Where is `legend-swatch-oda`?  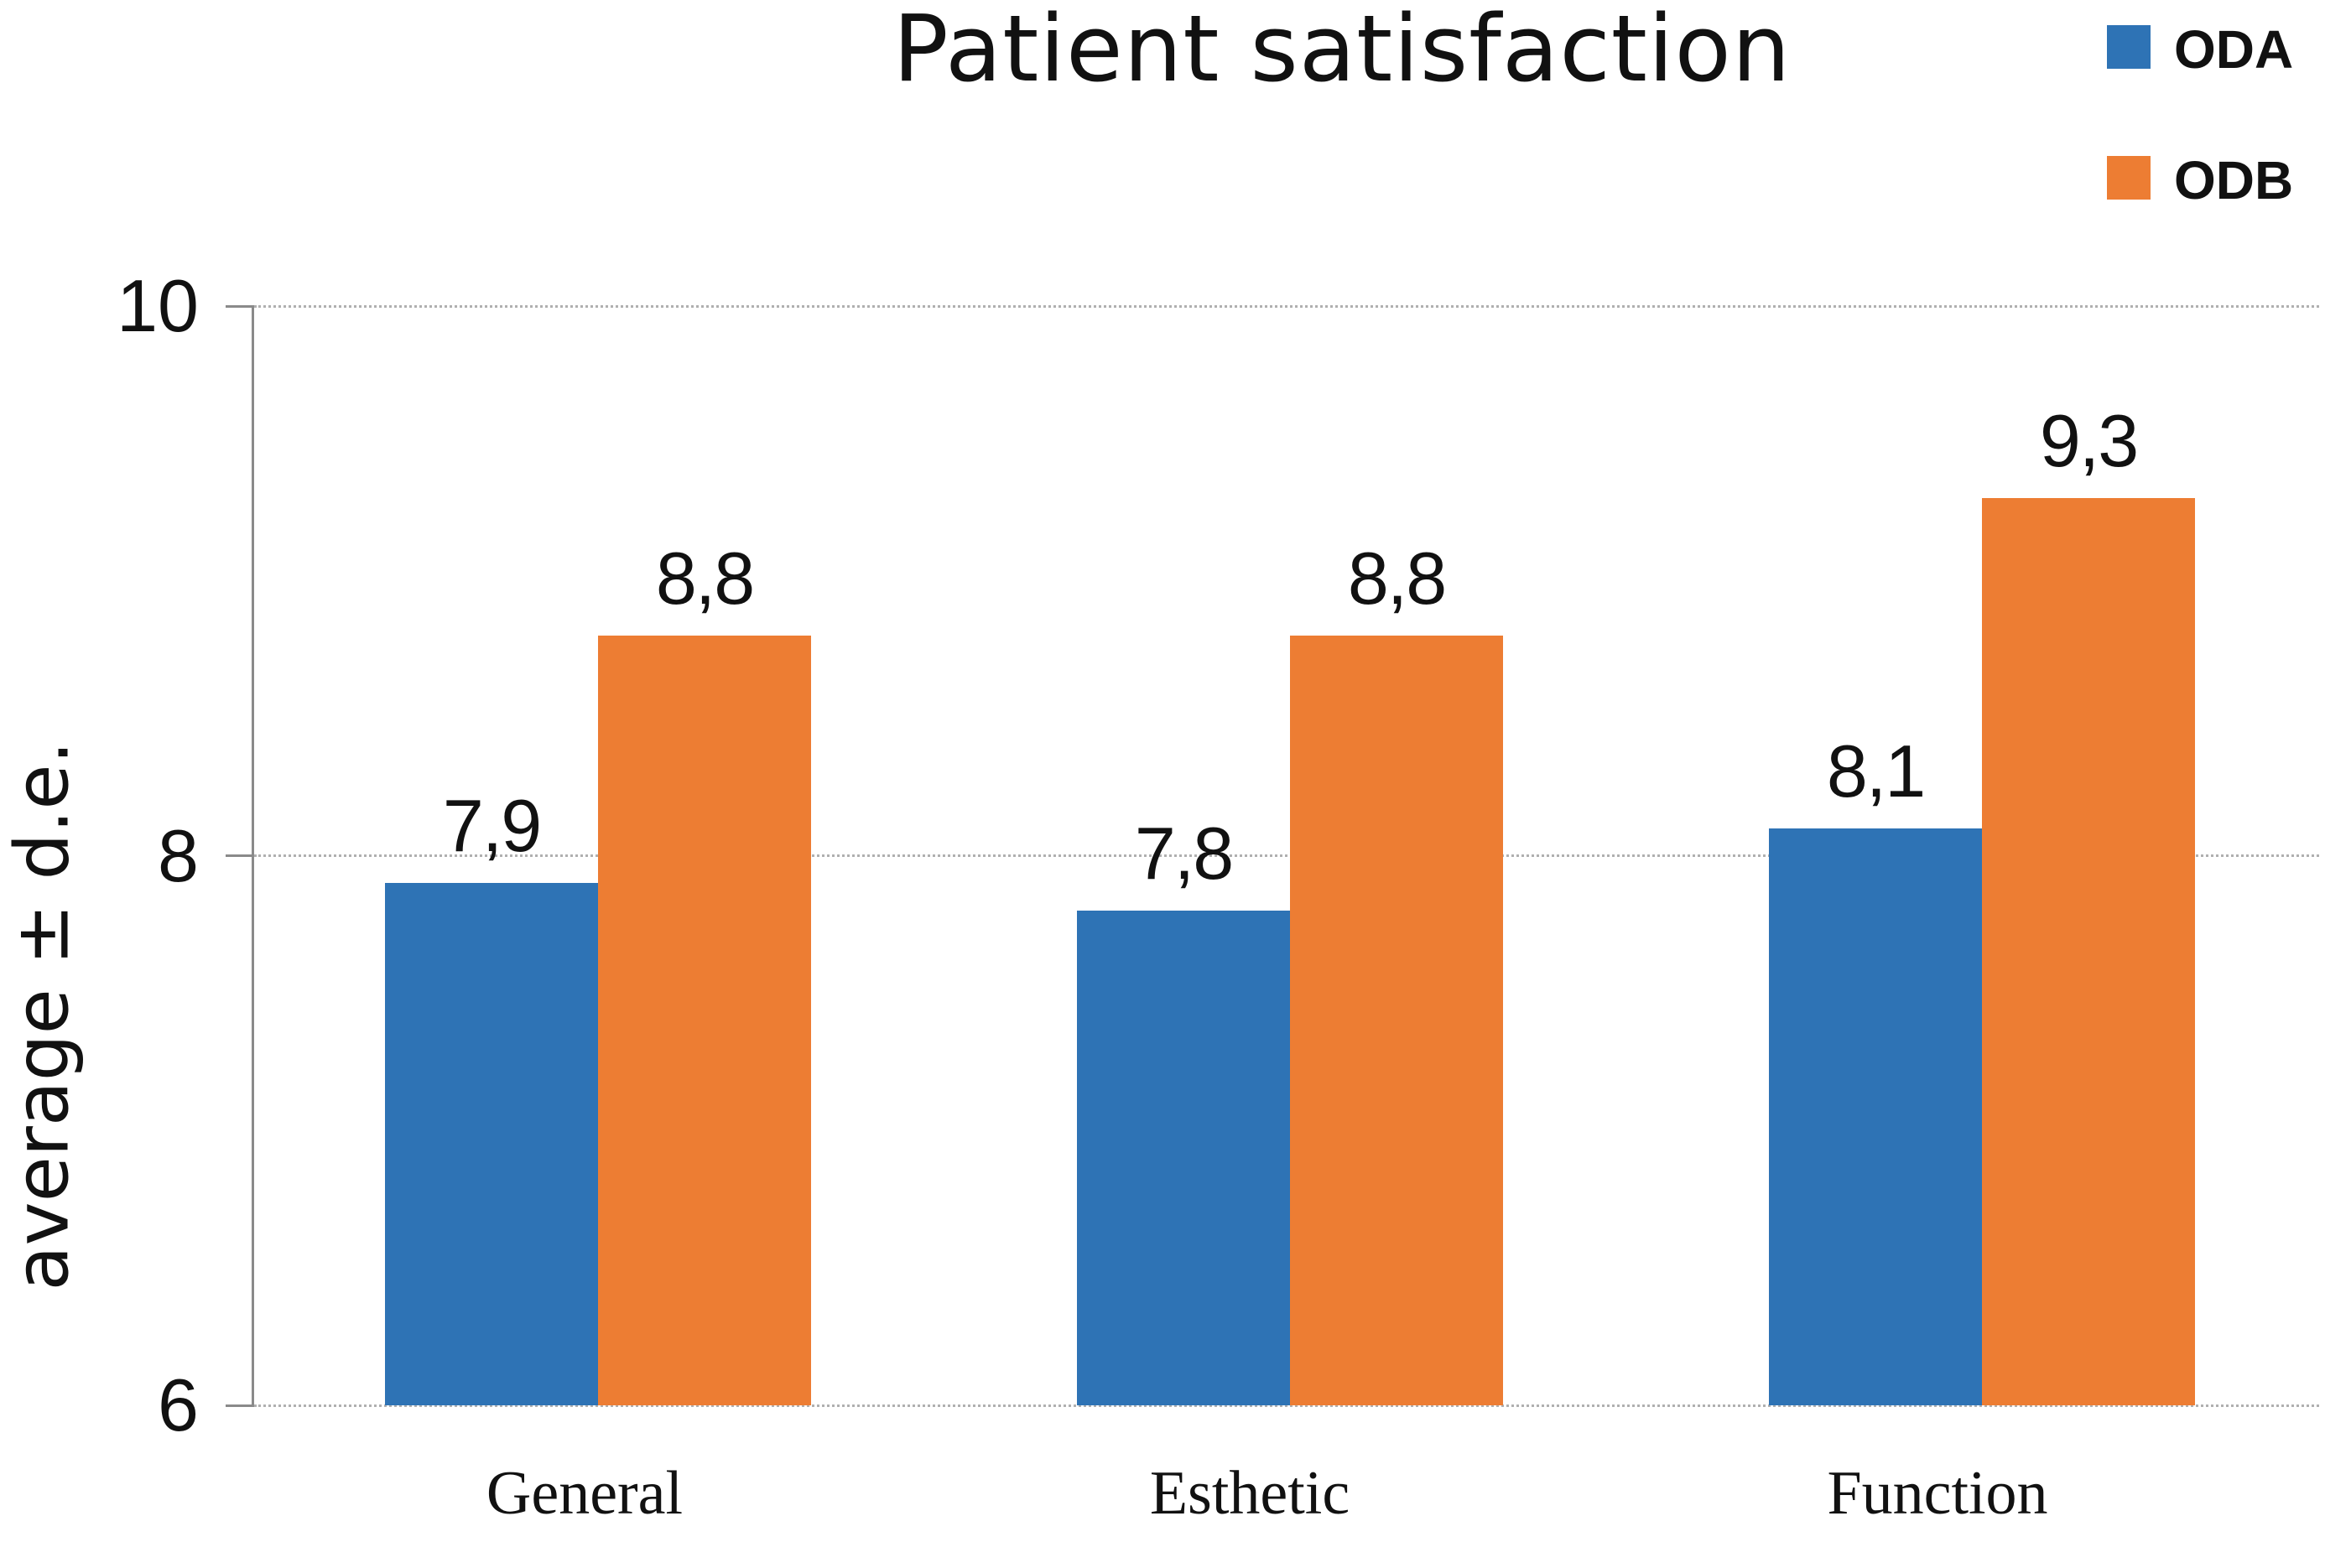 legend-swatch-oda is located at coordinates (2129, 47).